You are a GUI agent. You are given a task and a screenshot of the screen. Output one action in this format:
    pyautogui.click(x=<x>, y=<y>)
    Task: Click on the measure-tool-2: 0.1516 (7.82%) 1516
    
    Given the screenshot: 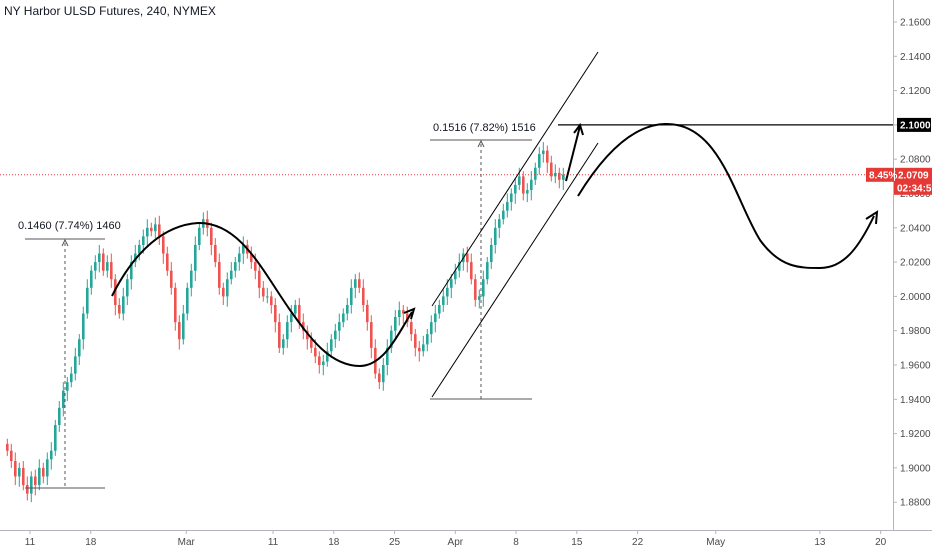 What is the action you would take?
    pyautogui.click(x=483, y=261)
    